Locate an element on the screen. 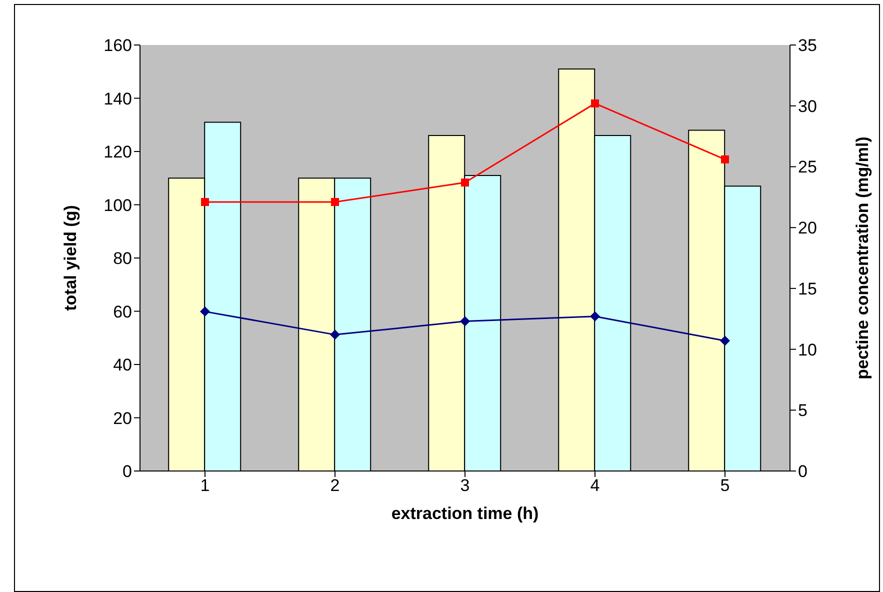 The width and height of the screenshot is (883, 592). y-tick-label: 20 is located at coordinates (122, 418).